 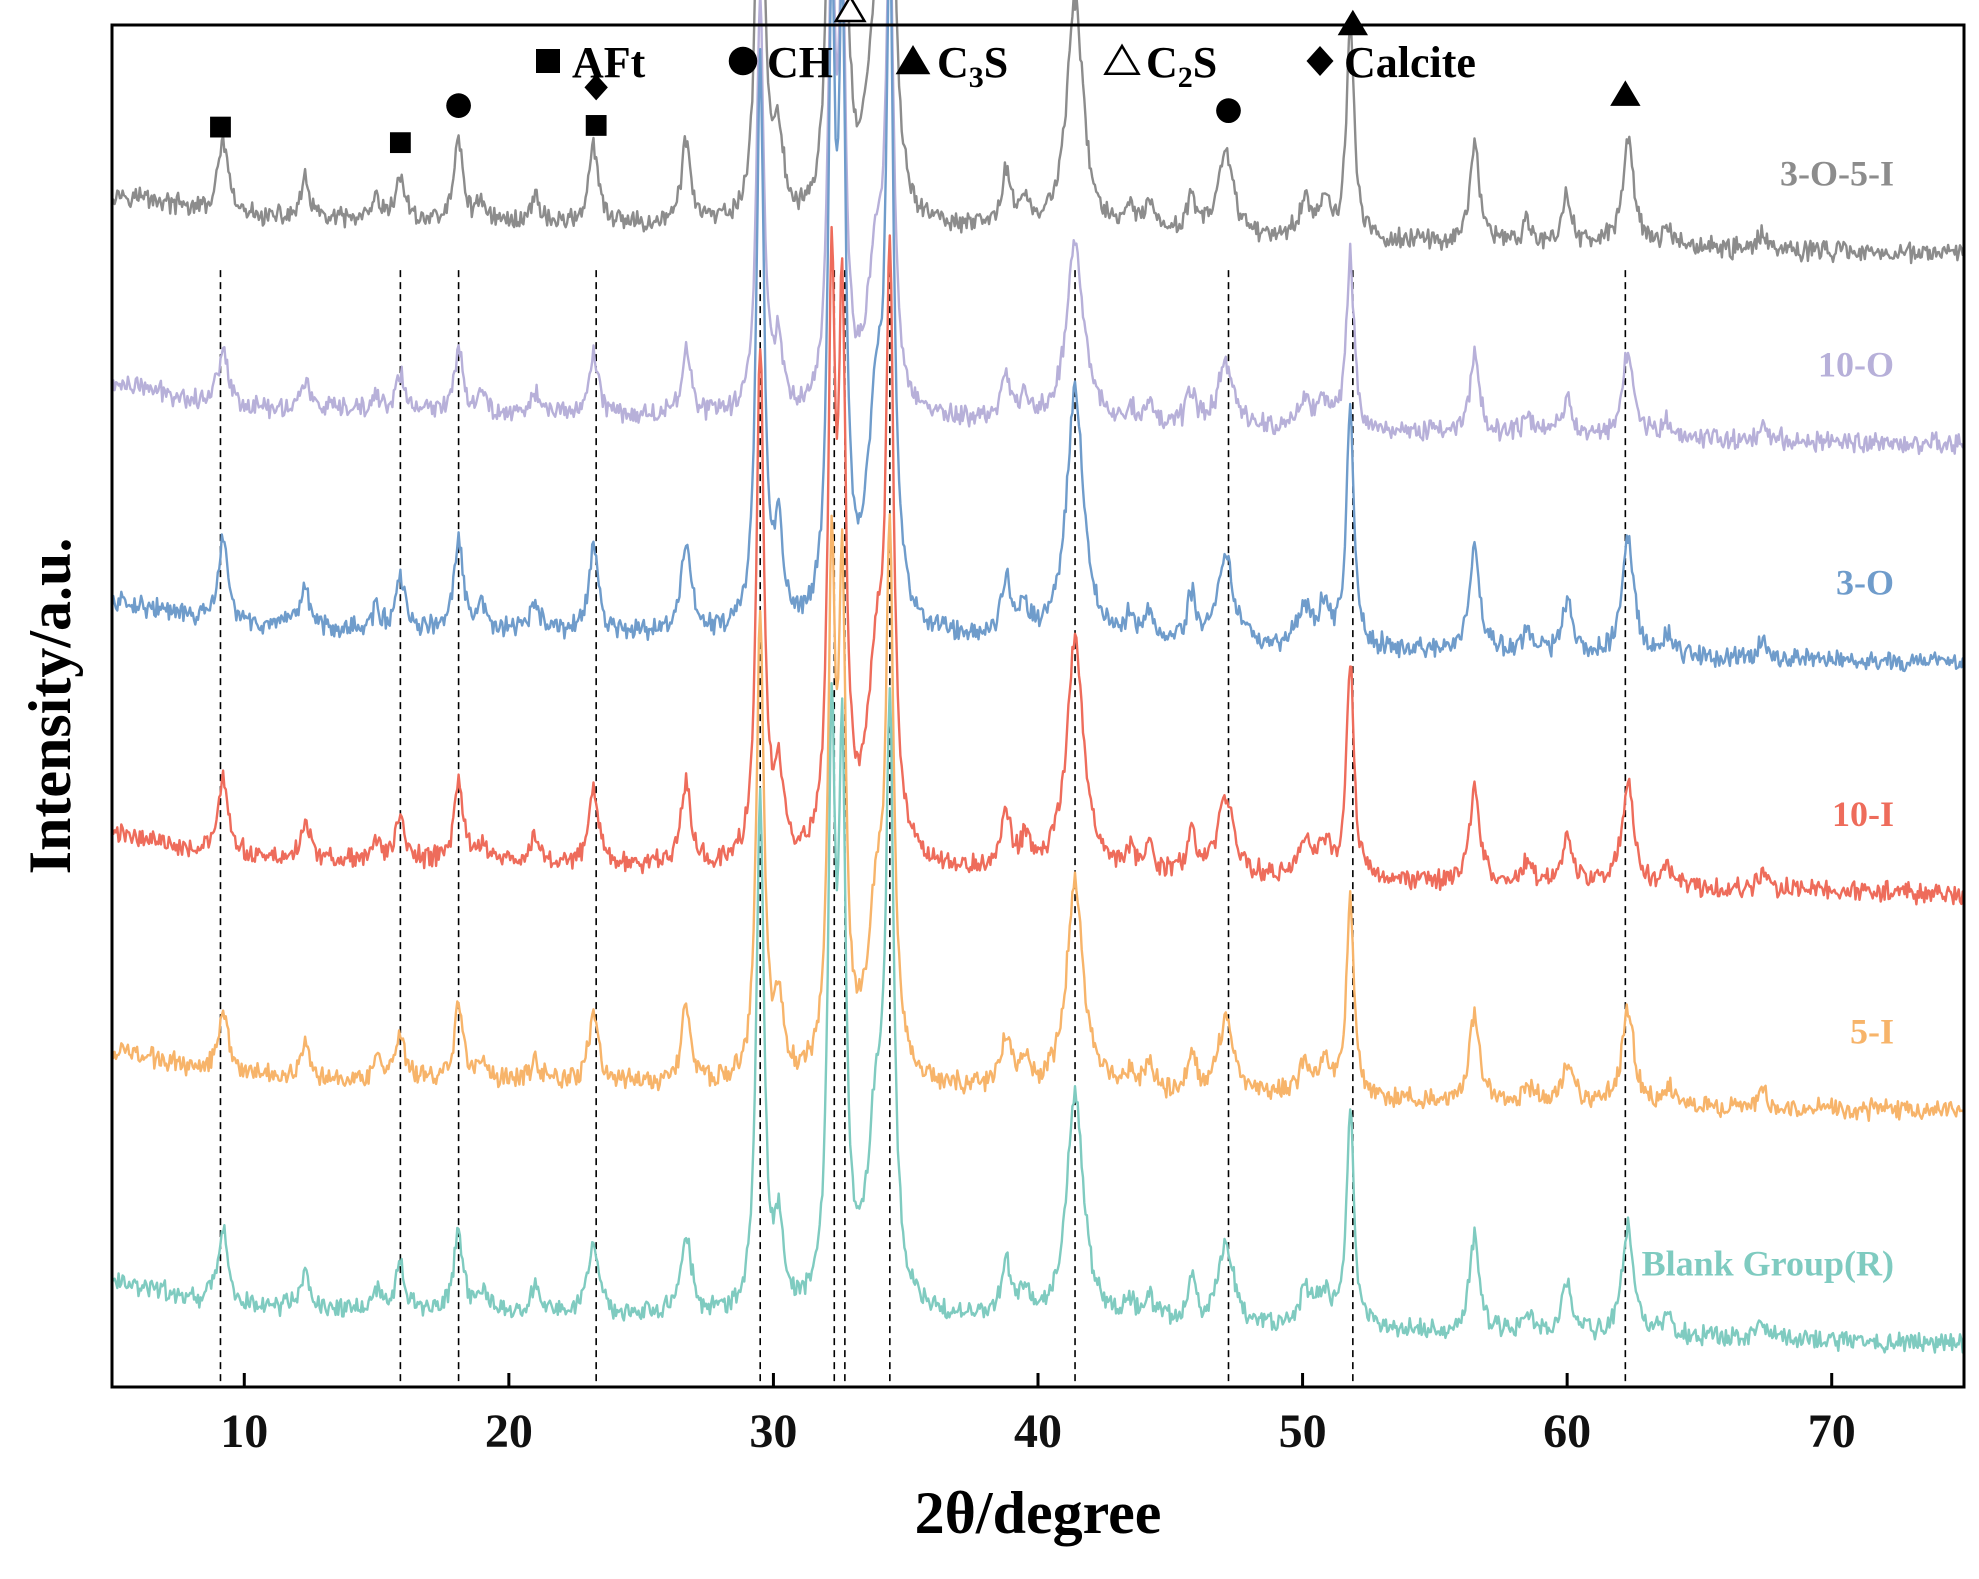 I want to click on legend-item: CH, so click(x=780, y=62).